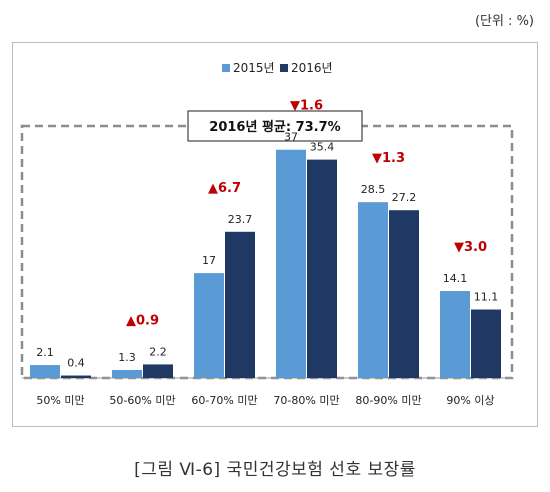 The height and width of the screenshot is (492, 550). I want to click on change-label-1: ▲0.9, so click(142, 320).